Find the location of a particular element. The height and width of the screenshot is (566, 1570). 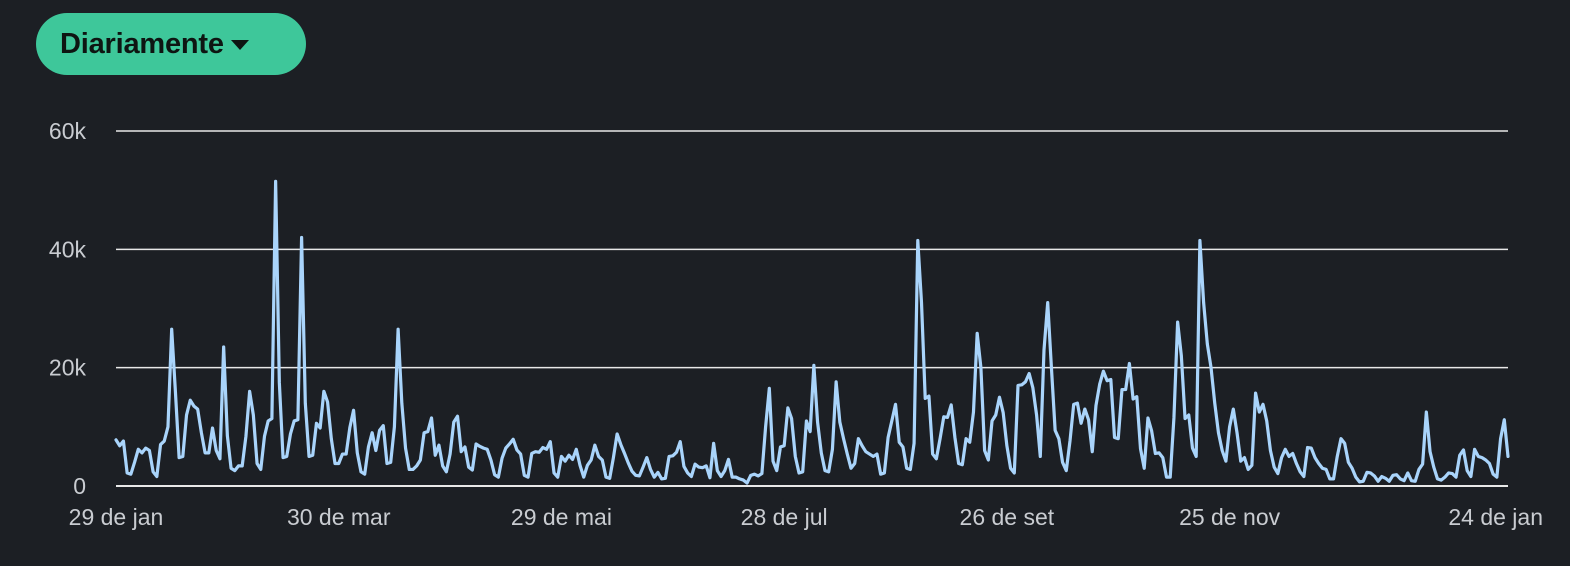

y-tick-label: 60k is located at coordinates (68, 131).